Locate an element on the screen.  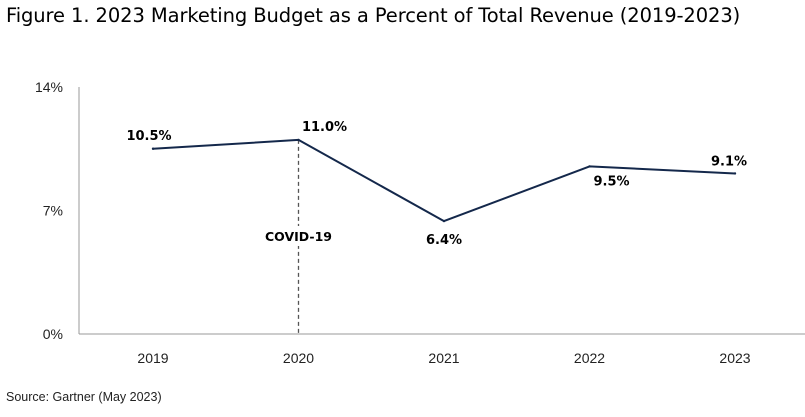
data-label: 9.5% is located at coordinates (611, 181).